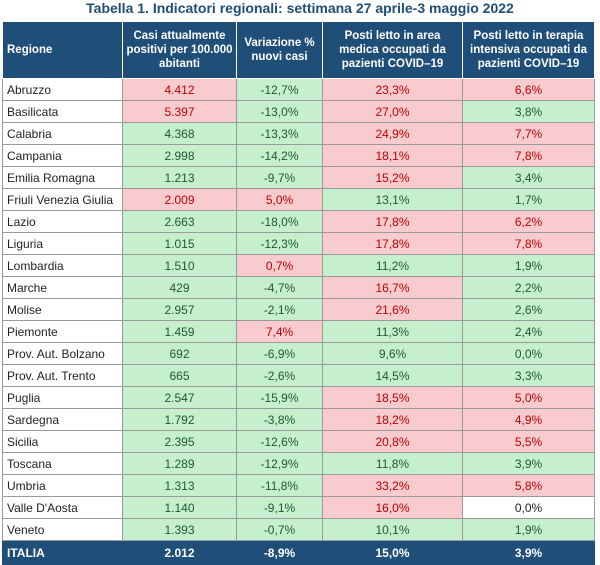  Describe the element at coordinates (62, 419) in the screenshot. I see `cell-region: Sardegna` at that location.